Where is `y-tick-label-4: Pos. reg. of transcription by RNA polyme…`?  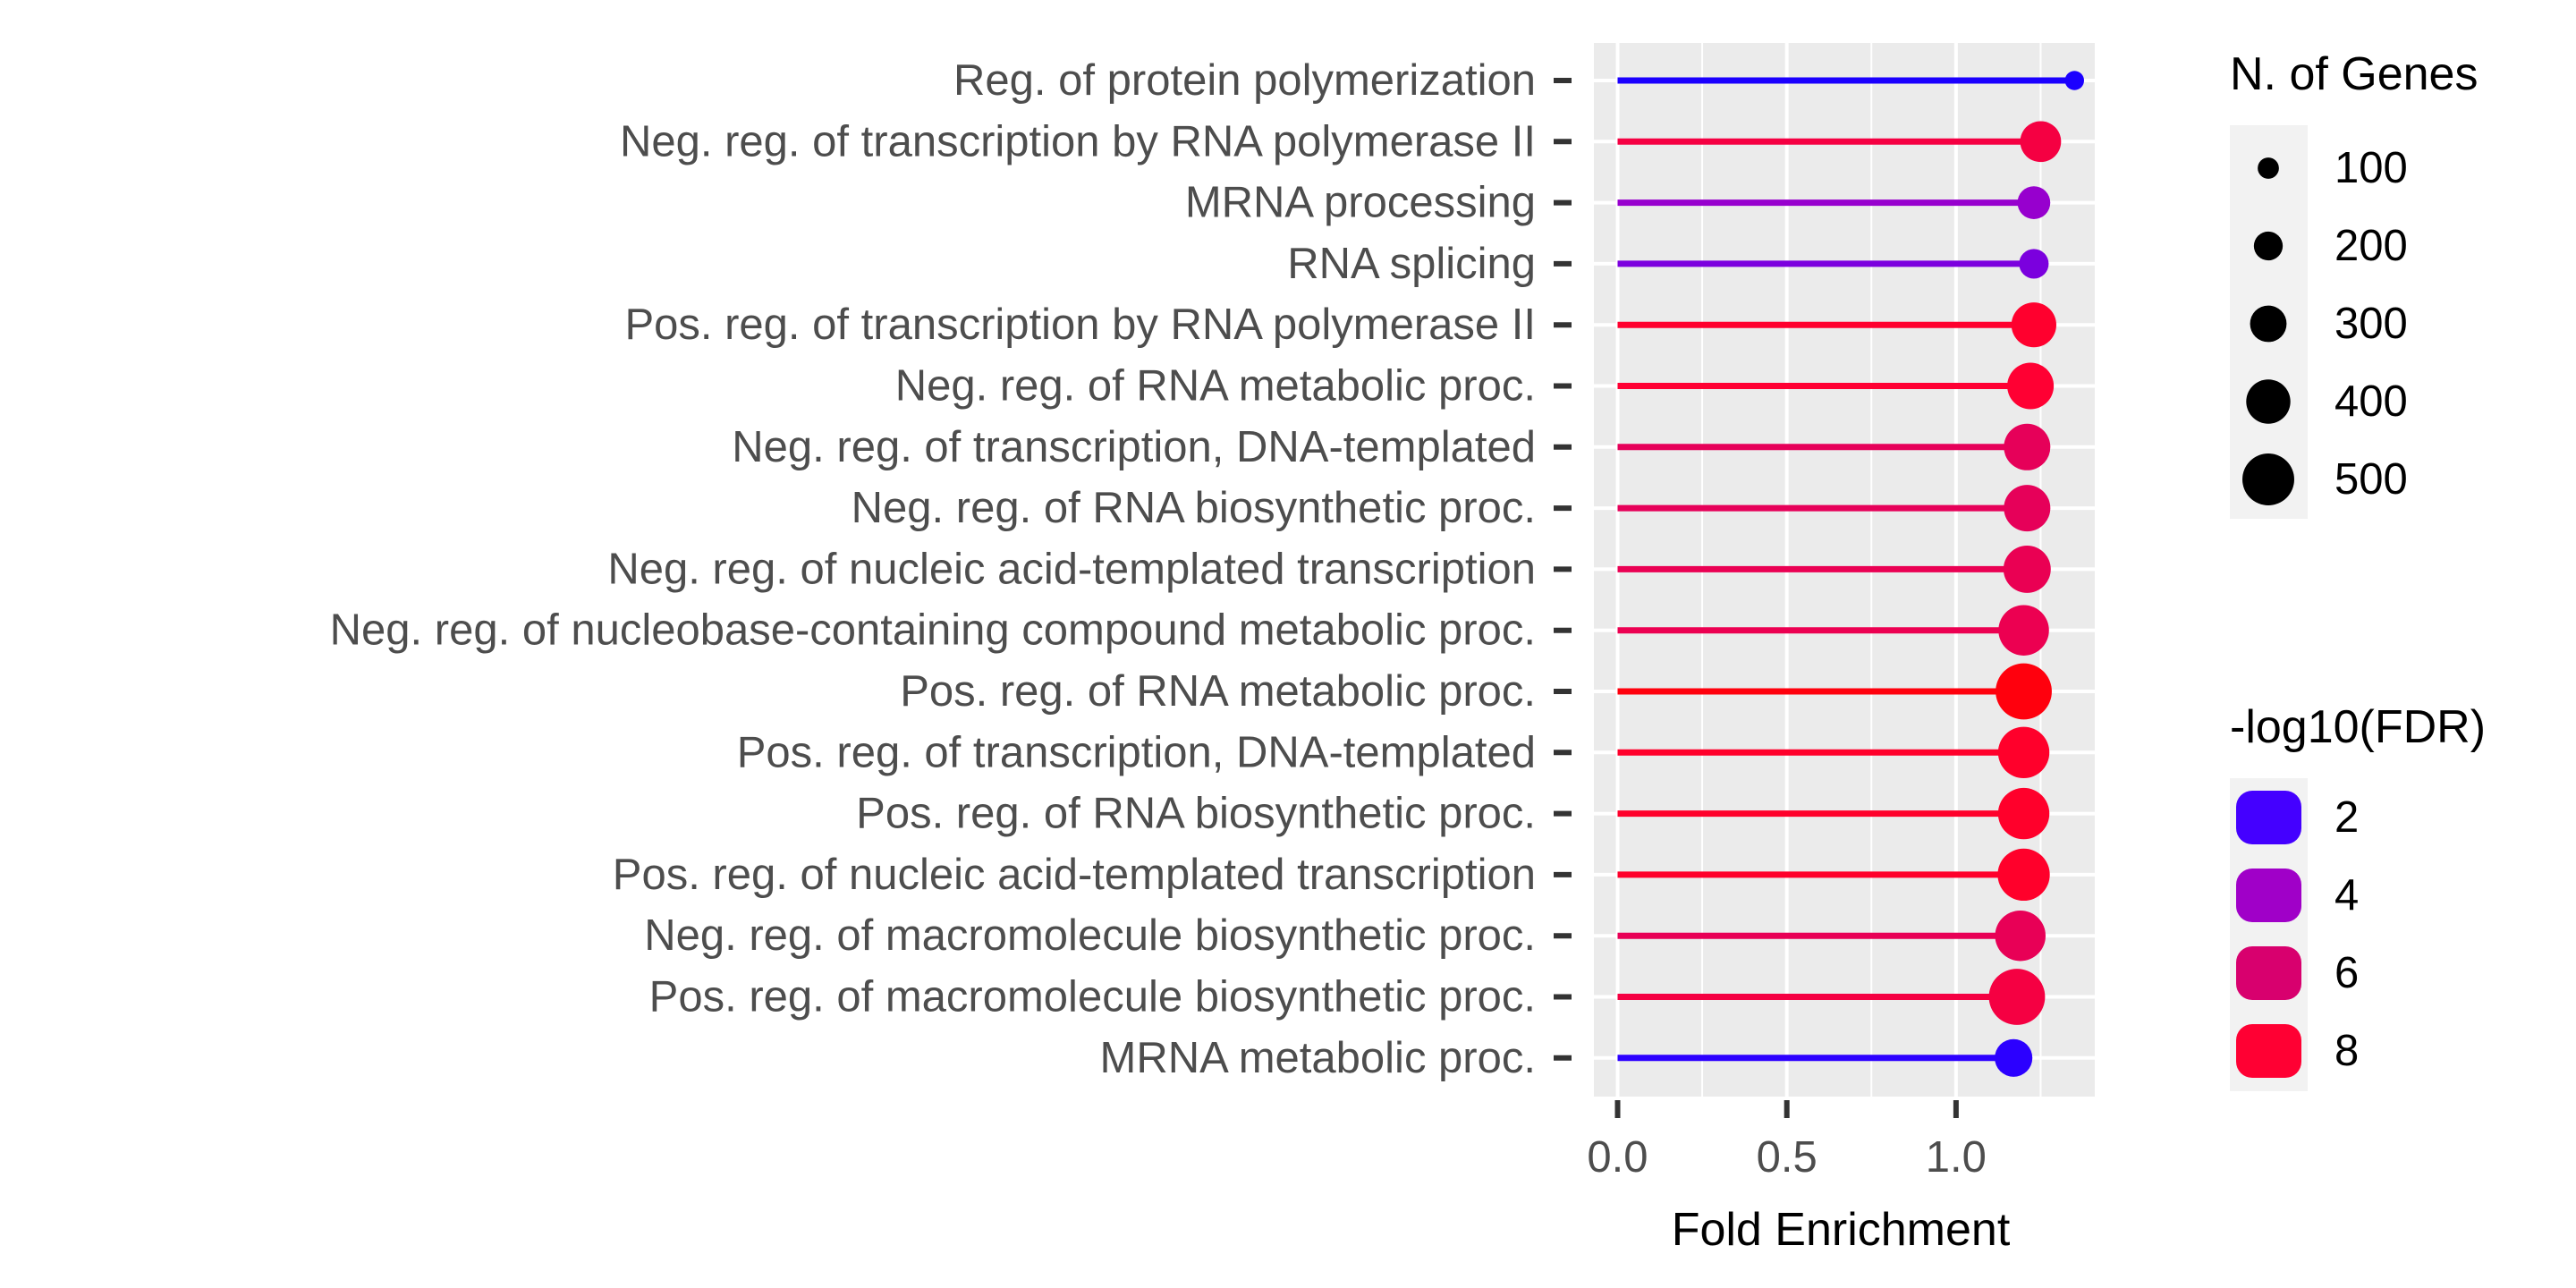
y-tick-label-4: Pos. reg. of transcription by RNA polyme… is located at coordinates (1080, 325).